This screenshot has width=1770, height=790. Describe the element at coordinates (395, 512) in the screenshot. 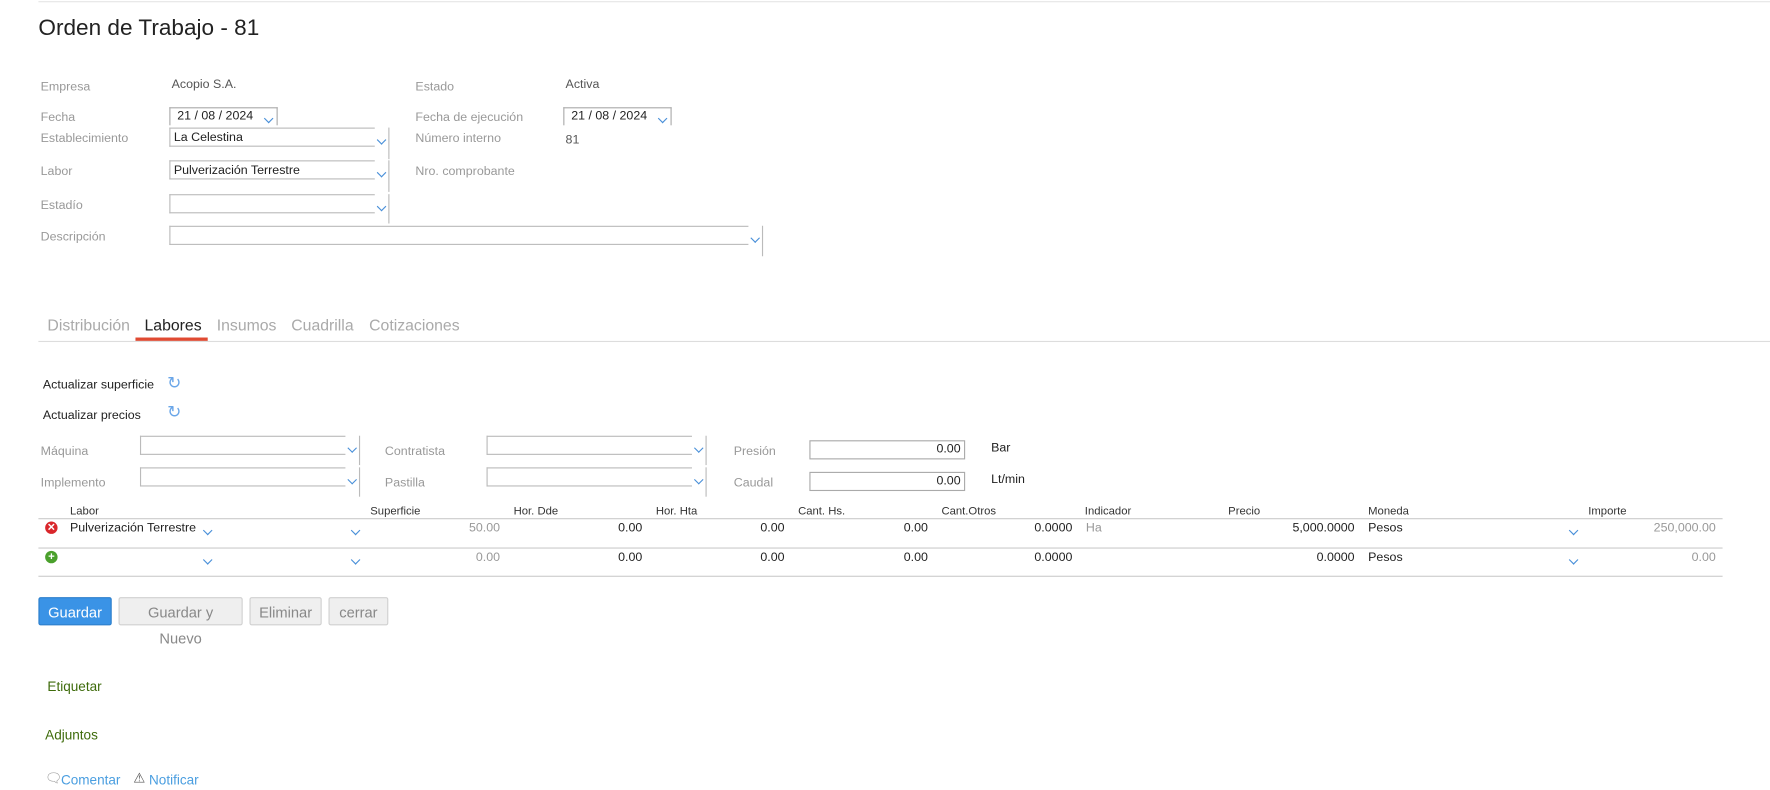

I see `col-header-superficie: Superficie` at that location.